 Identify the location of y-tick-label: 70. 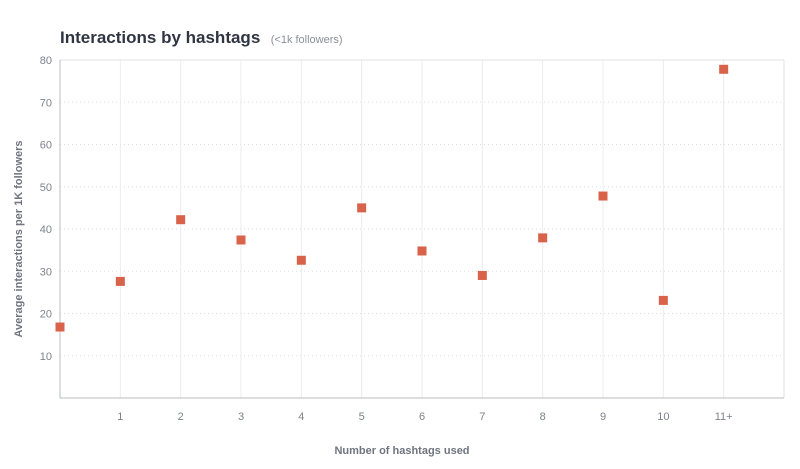
(46, 103).